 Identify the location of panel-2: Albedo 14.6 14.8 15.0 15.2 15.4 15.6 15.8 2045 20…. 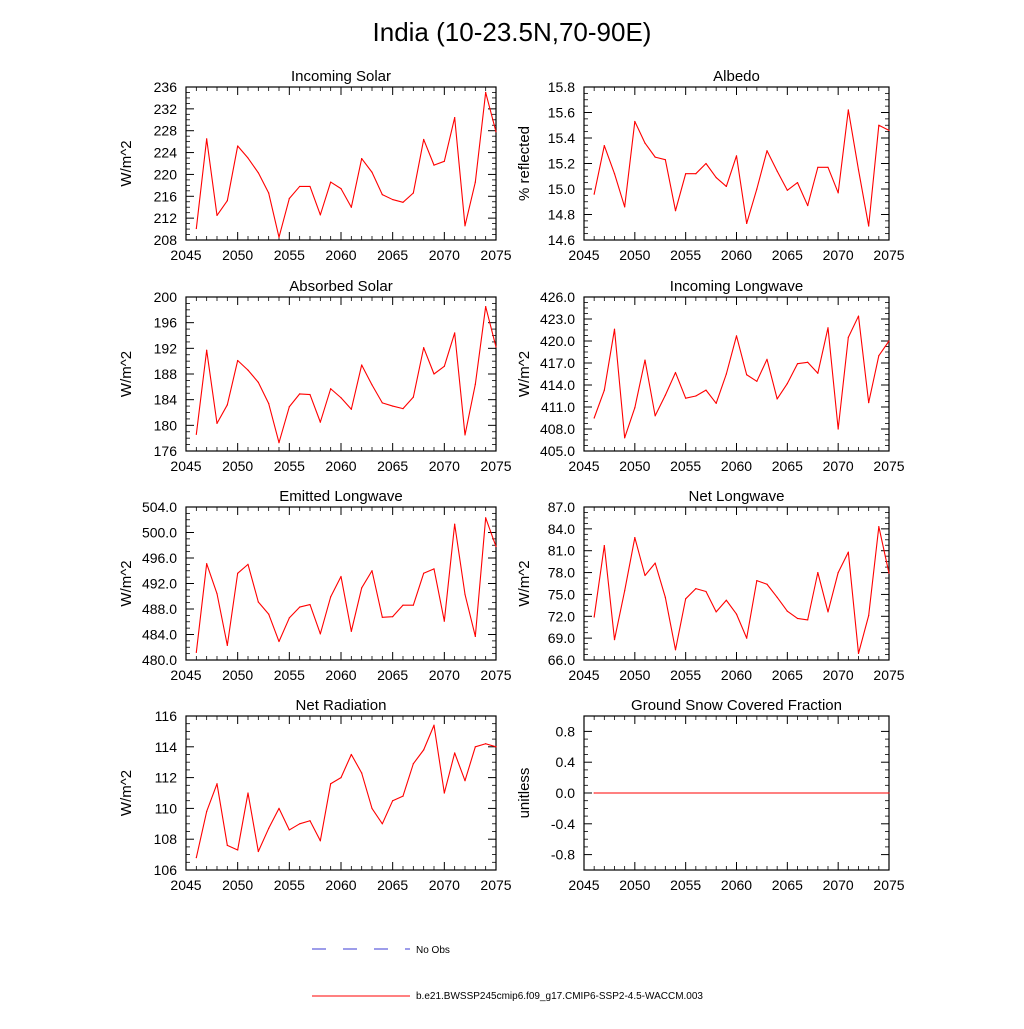
(710, 165).